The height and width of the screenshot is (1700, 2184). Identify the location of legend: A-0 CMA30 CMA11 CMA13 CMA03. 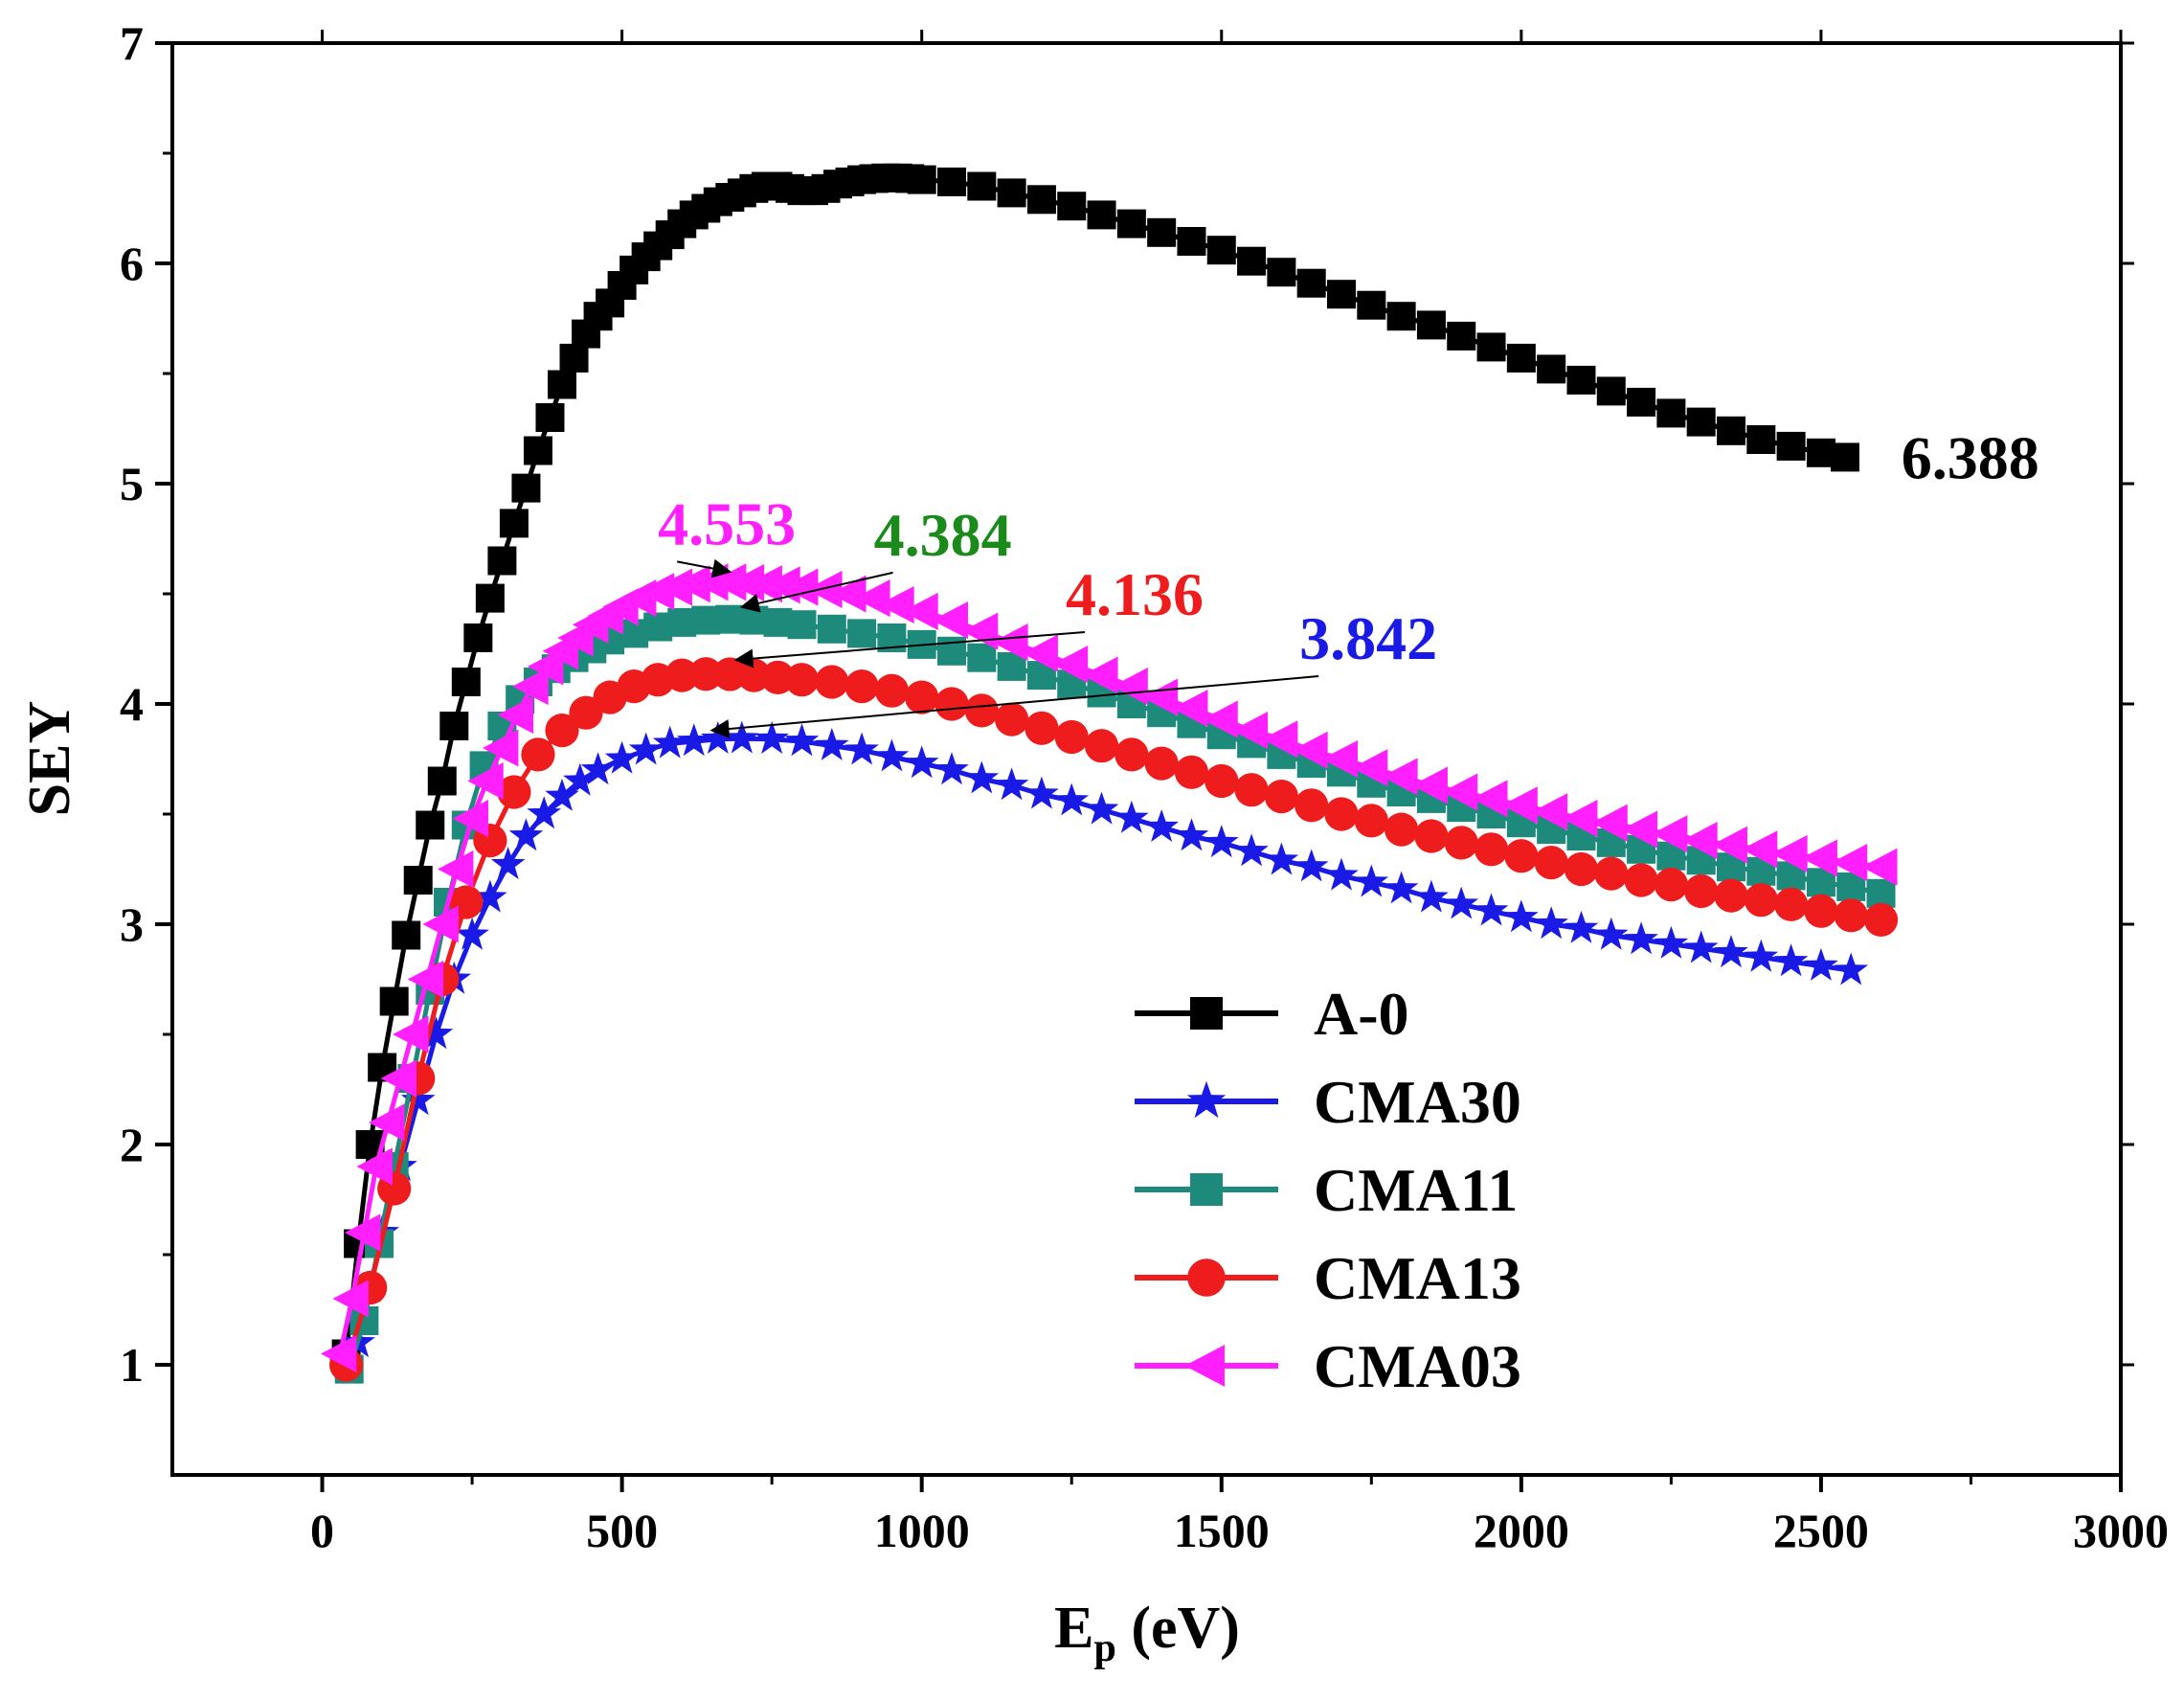
(1328, 1190).